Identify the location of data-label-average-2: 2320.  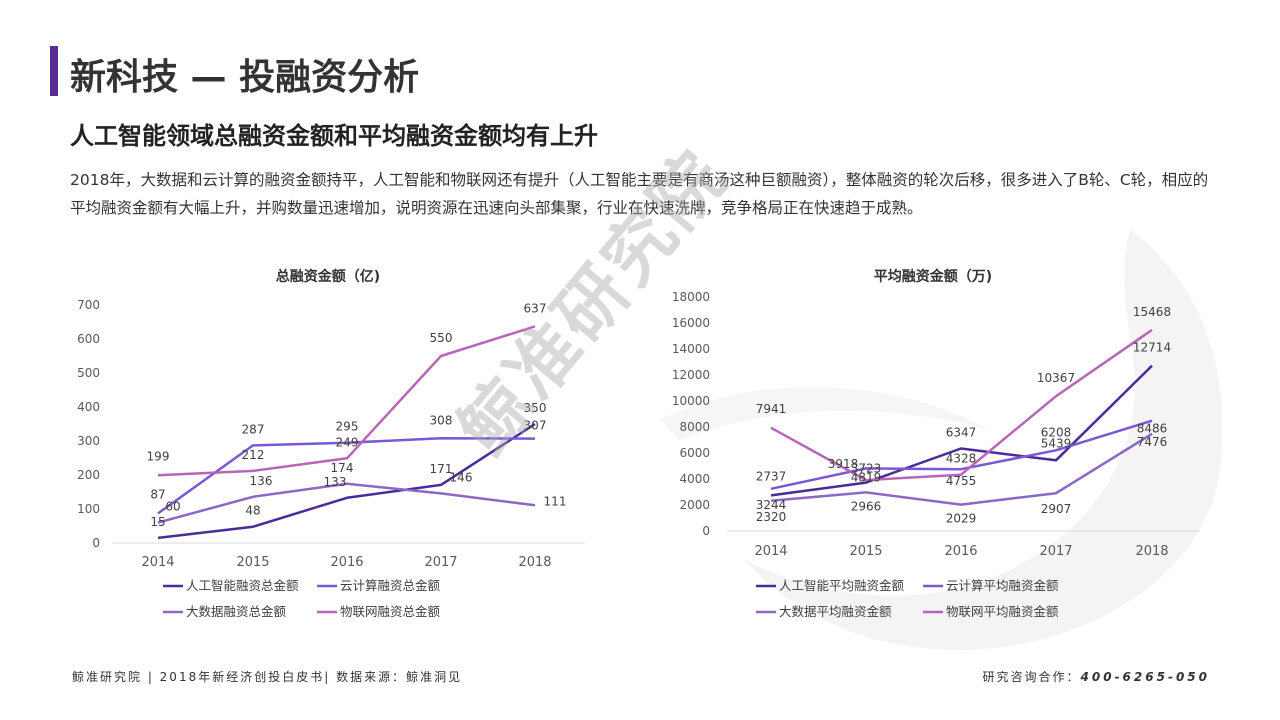
(771, 517).